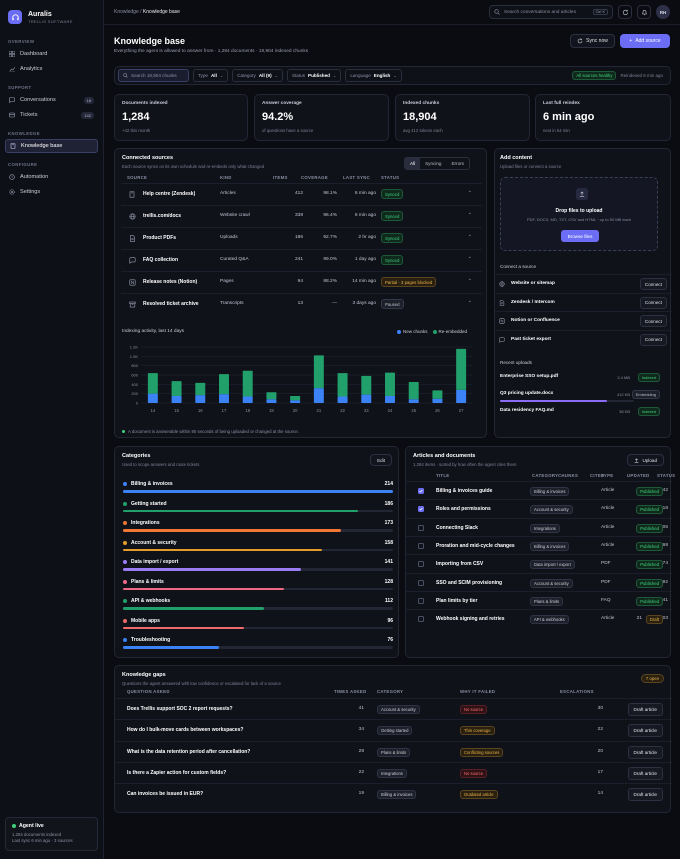  Describe the element at coordinates (645, 41) in the screenshot. I see `add-source-button: + Add source` at that location.